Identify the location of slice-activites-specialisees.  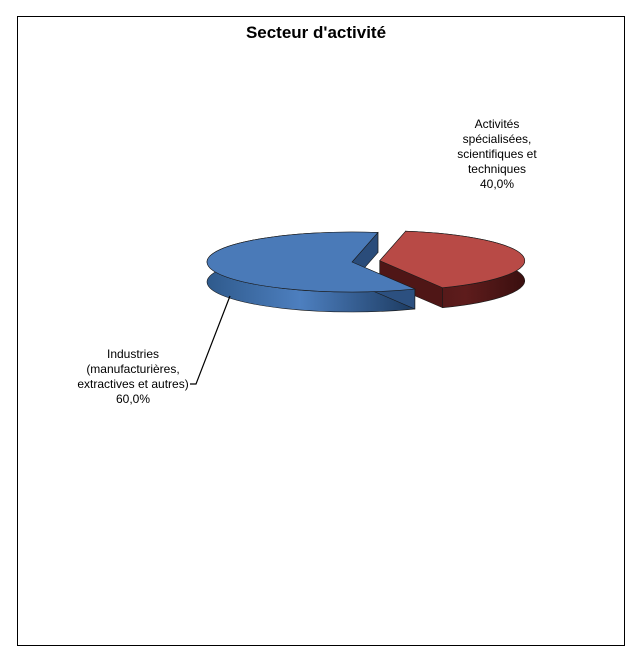
(452, 269).